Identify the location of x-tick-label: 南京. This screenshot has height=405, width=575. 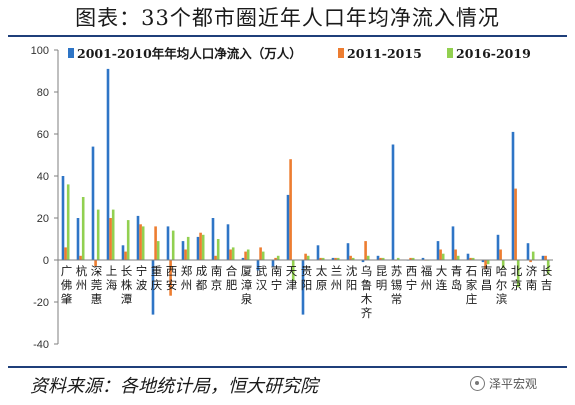
(217, 278).